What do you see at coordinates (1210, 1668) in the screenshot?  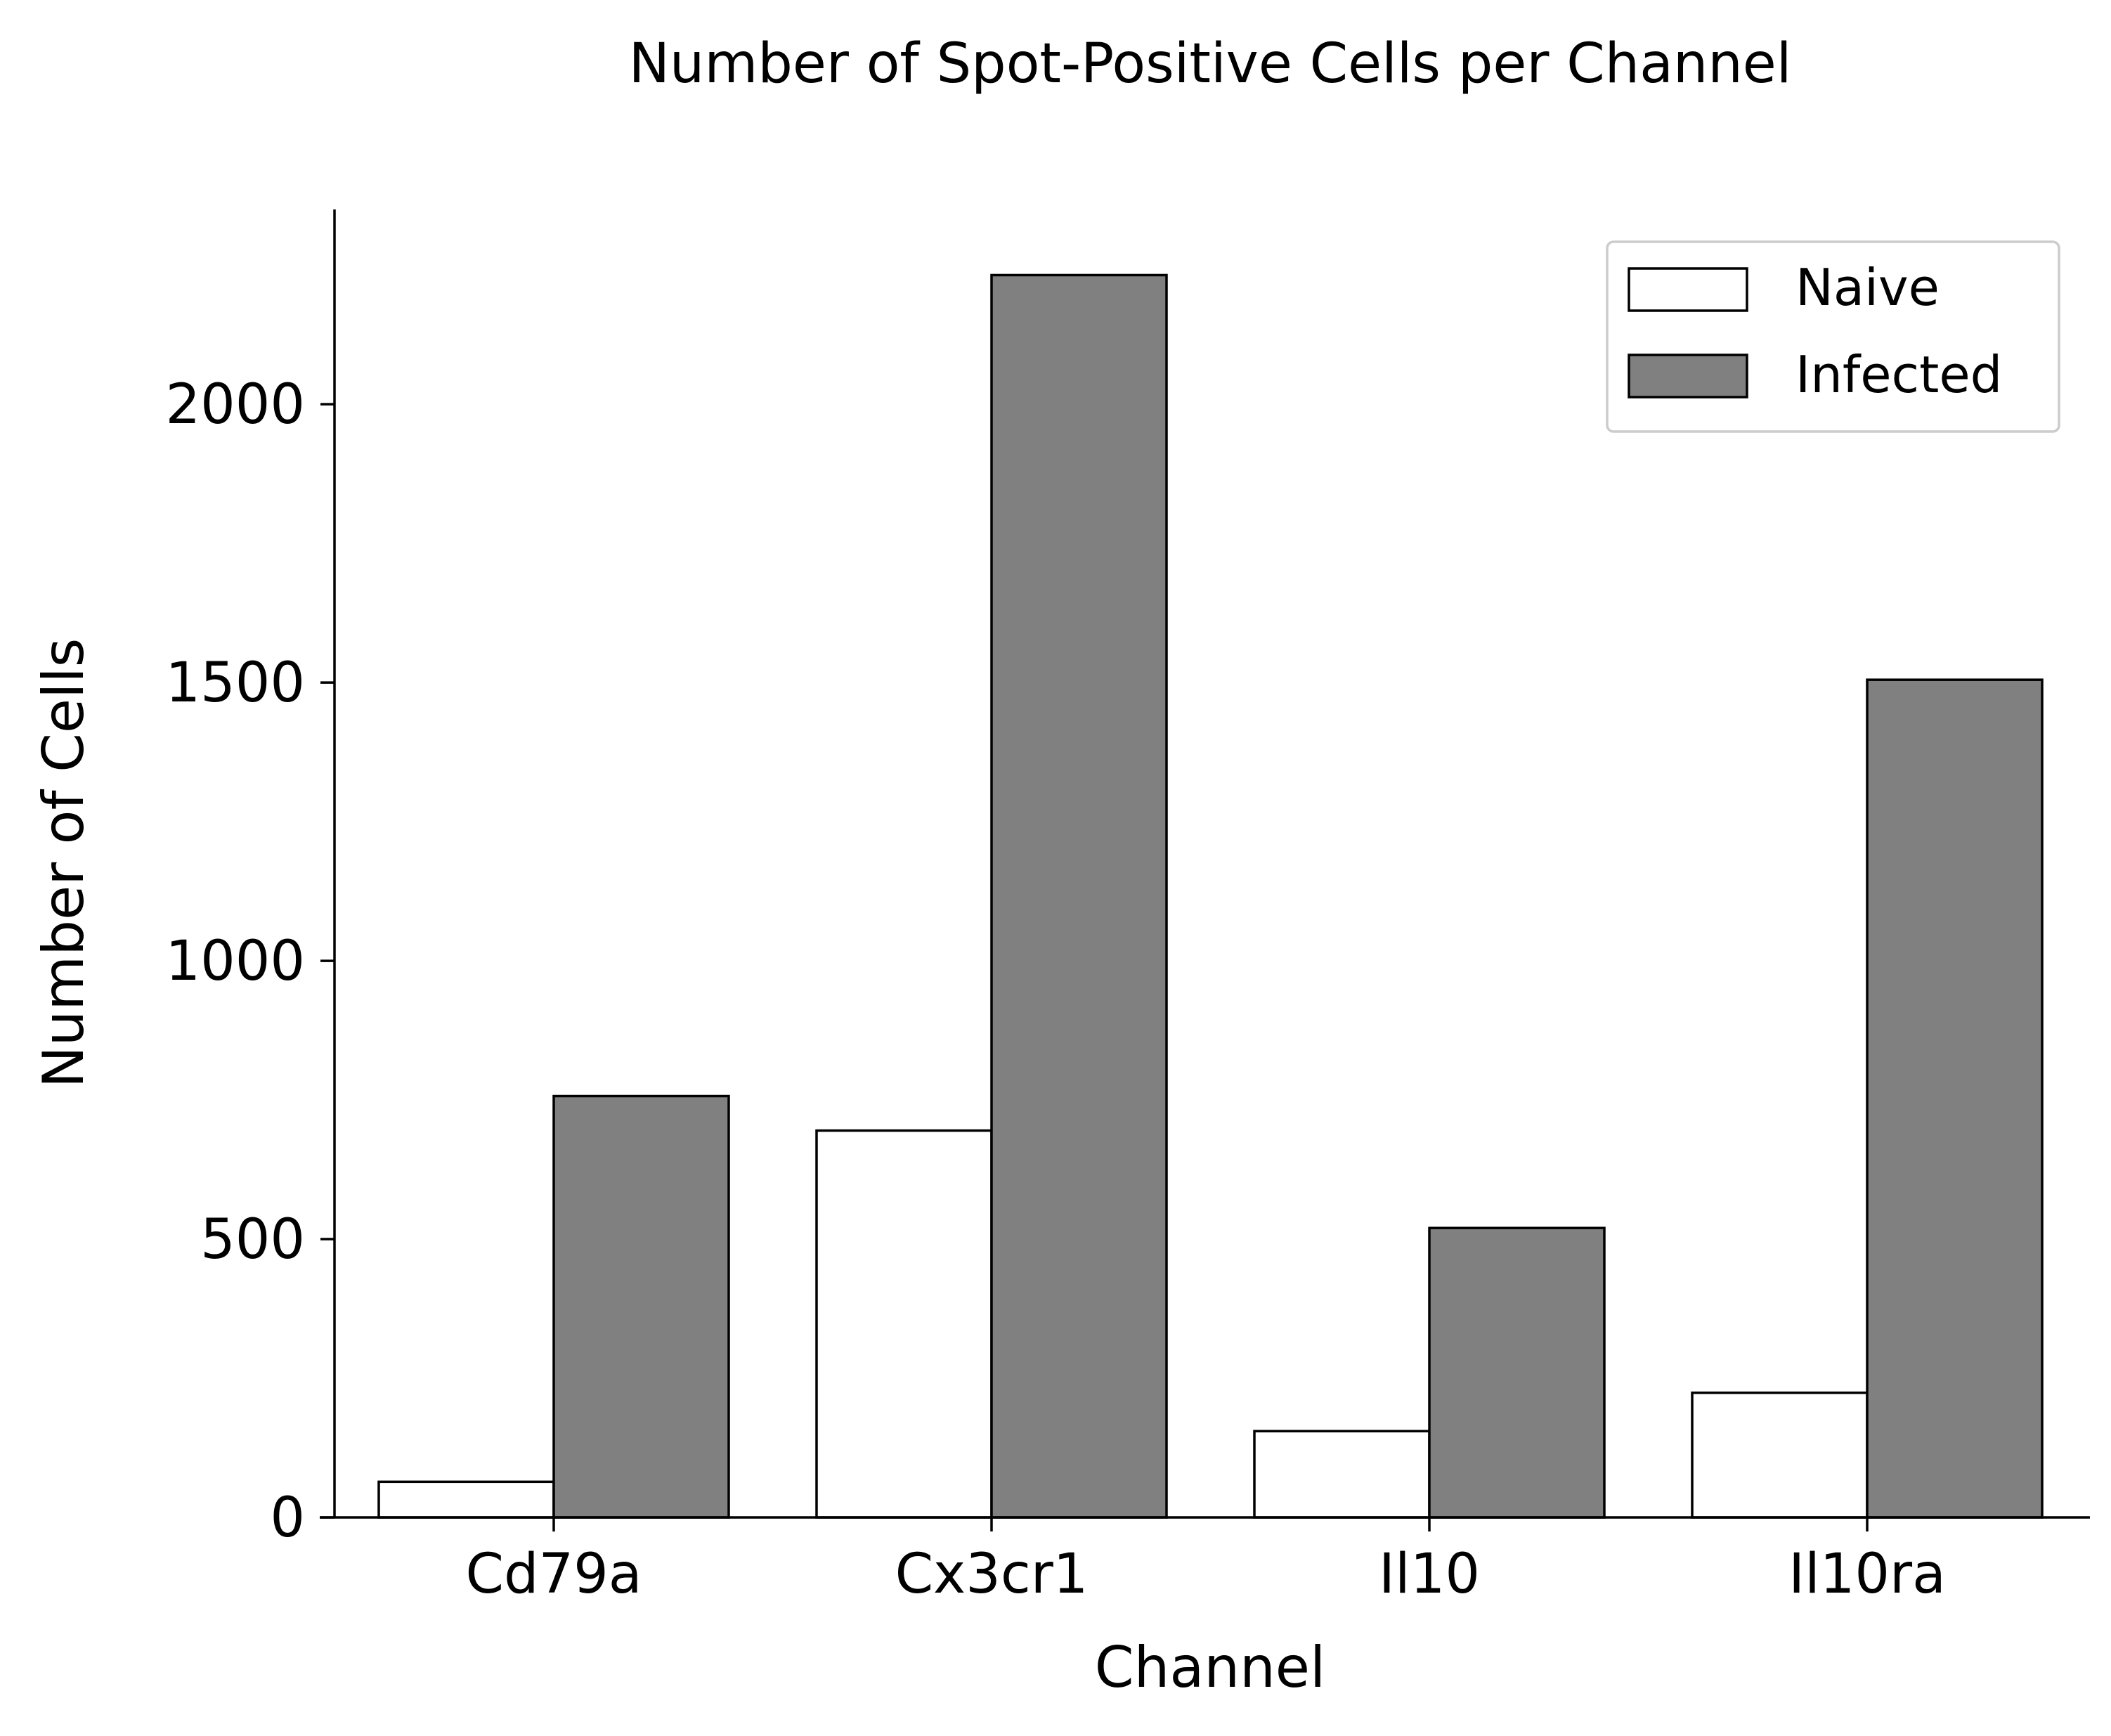 I see `x-axis-label: Channel` at bounding box center [1210, 1668].